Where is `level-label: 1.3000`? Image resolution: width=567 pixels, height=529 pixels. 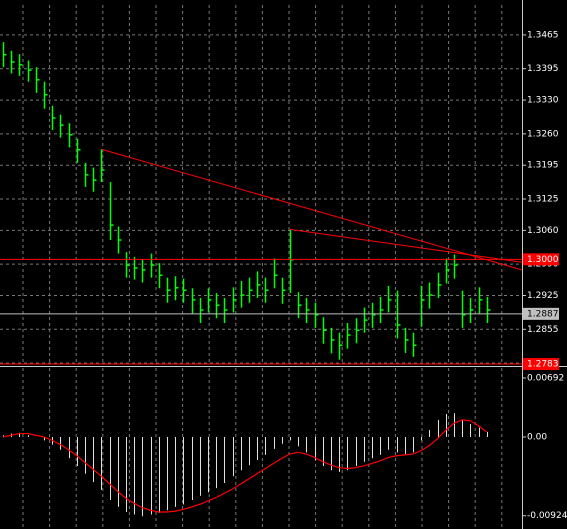 level-label: 1.3000 is located at coordinates (543, 260).